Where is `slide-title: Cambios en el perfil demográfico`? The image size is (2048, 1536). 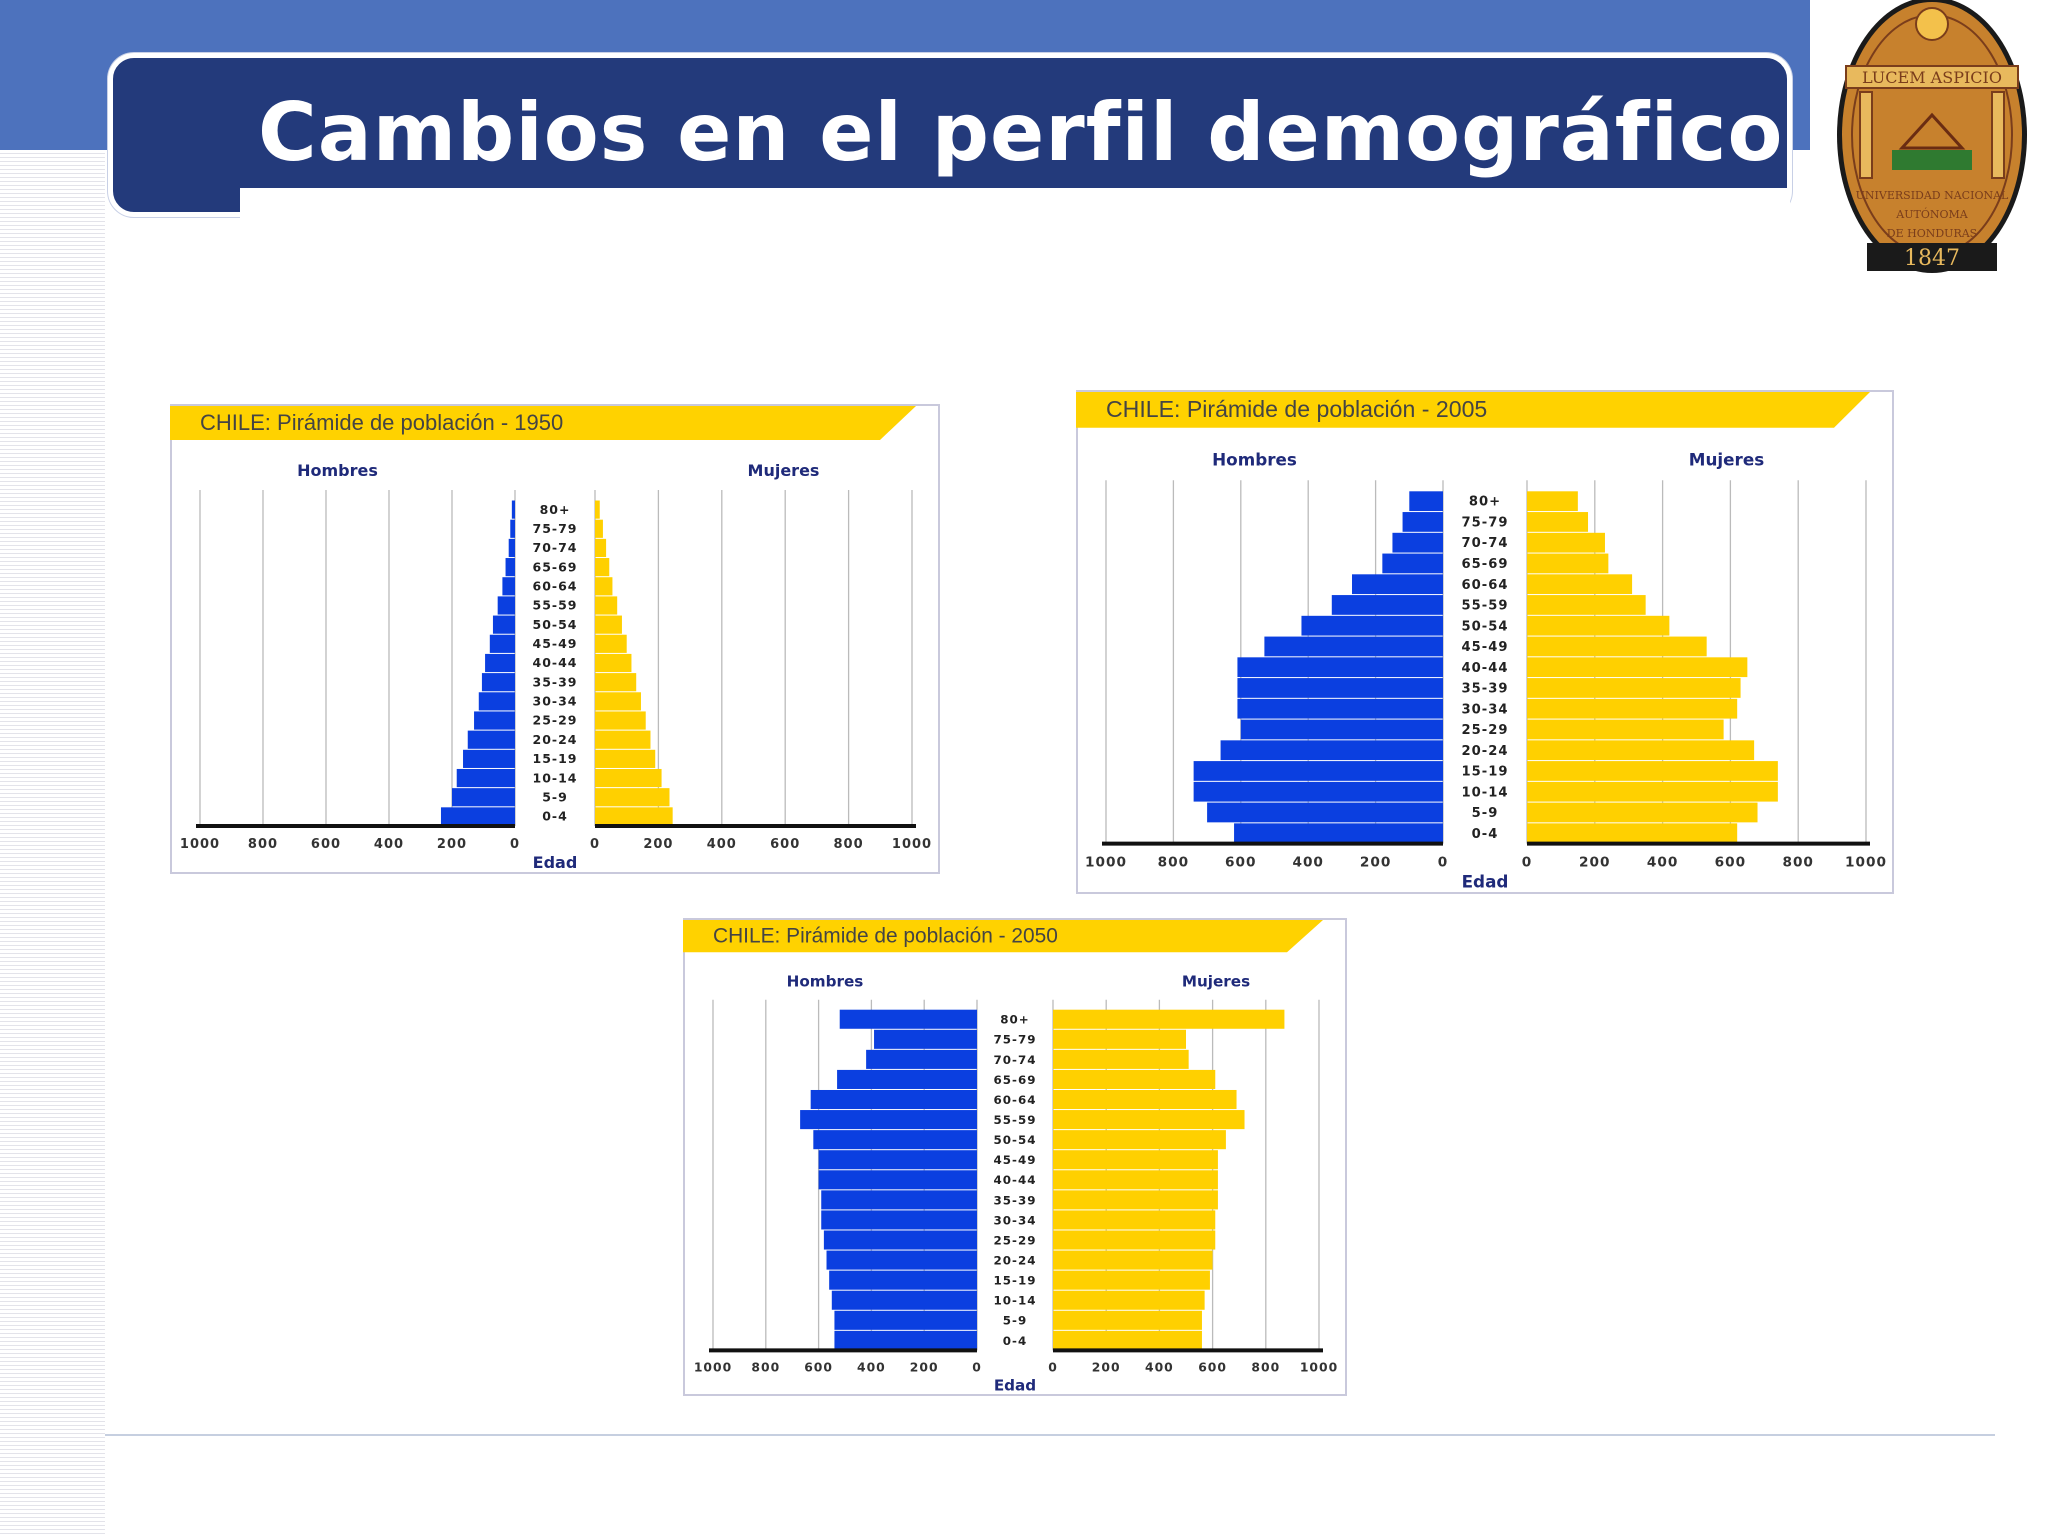
slide-title: Cambios en el perfil demográfico is located at coordinates (1021, 132).